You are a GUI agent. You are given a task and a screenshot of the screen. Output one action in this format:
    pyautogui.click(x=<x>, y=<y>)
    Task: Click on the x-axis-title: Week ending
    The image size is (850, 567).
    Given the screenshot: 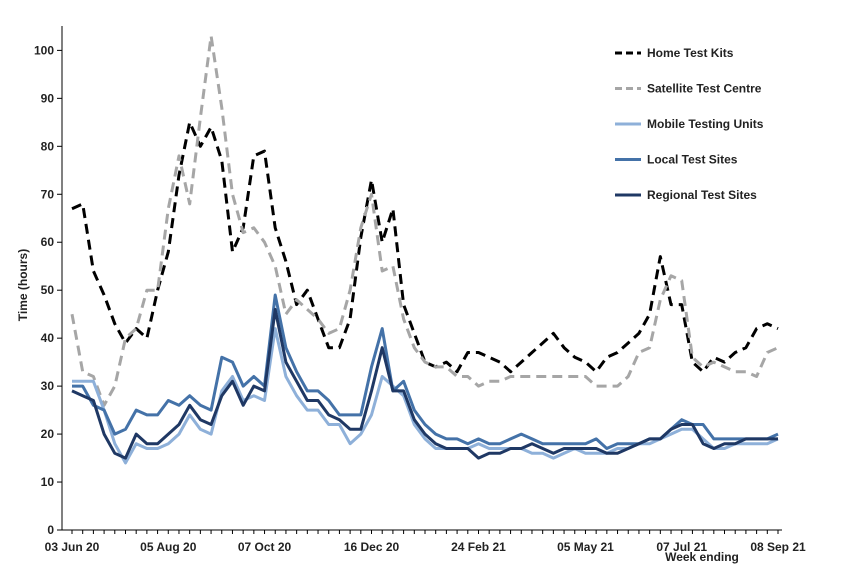 What is the action you would take?
    pyautogui.click(x=702, y=557)
    